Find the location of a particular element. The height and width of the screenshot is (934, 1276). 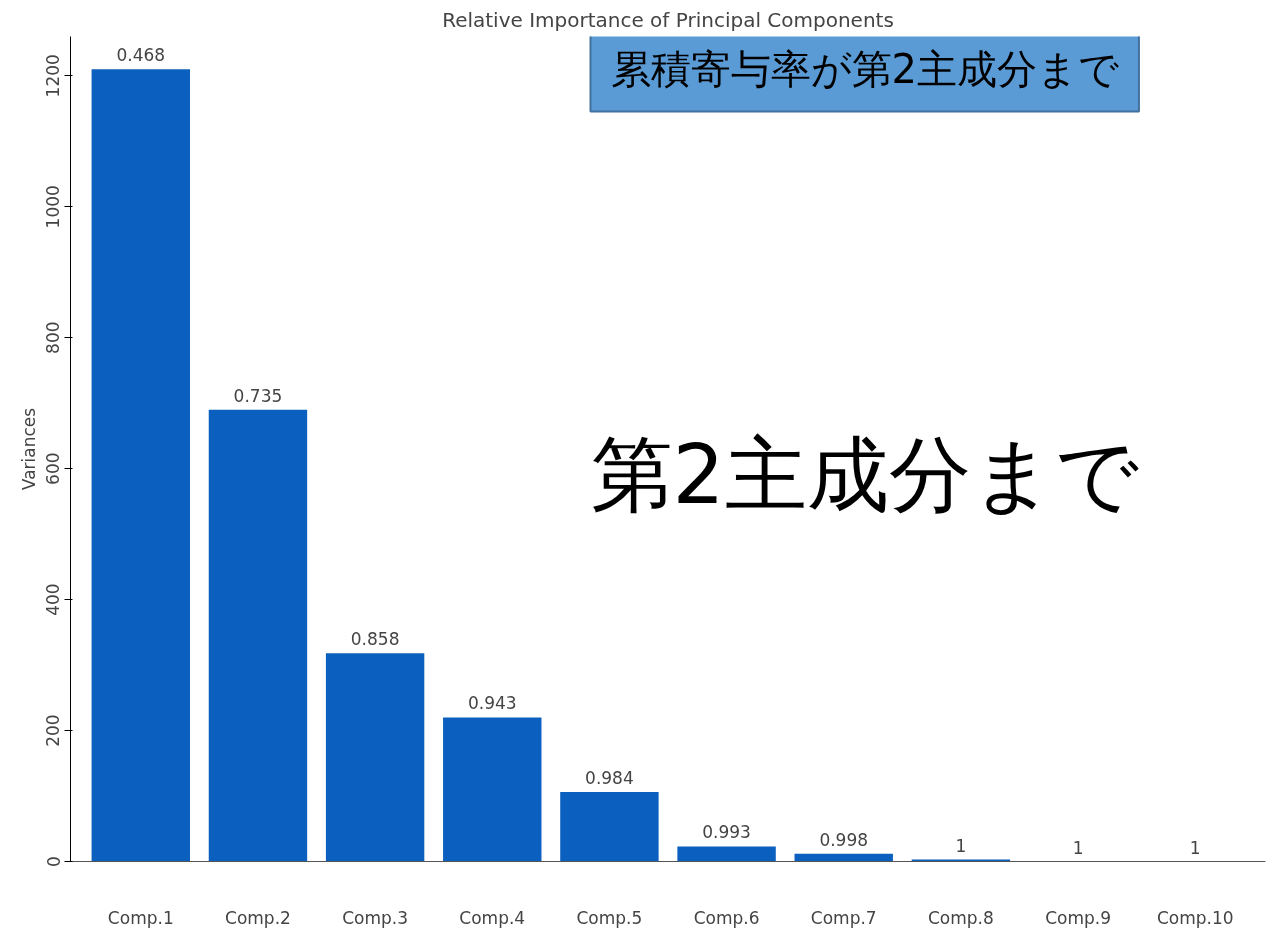

x-tick-label: Comp.10 is located at coordinates (1195, 917).